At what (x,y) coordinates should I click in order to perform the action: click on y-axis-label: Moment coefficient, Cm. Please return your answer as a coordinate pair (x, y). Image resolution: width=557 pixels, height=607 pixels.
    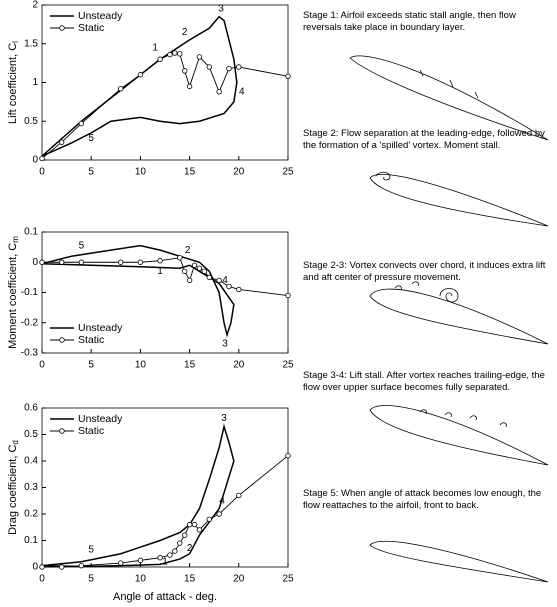
    Looking at the image, I should click on (13, 292).